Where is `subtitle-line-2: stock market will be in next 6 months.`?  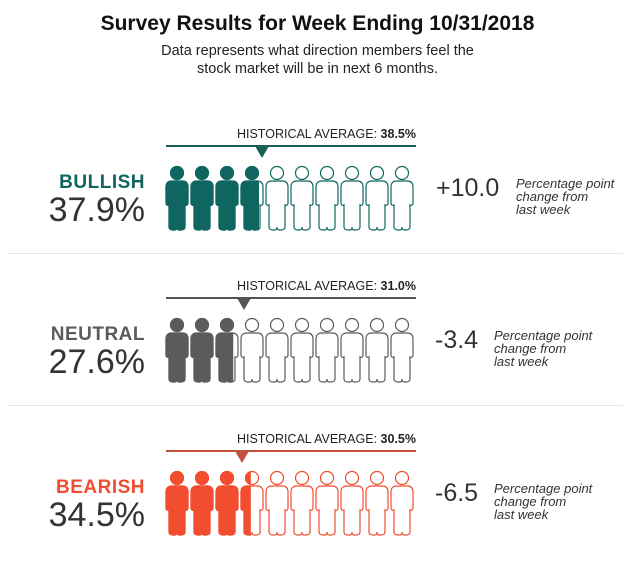 subtitle-line-2: stock market will be in next 6 months. is located at coordinates (317, 69).